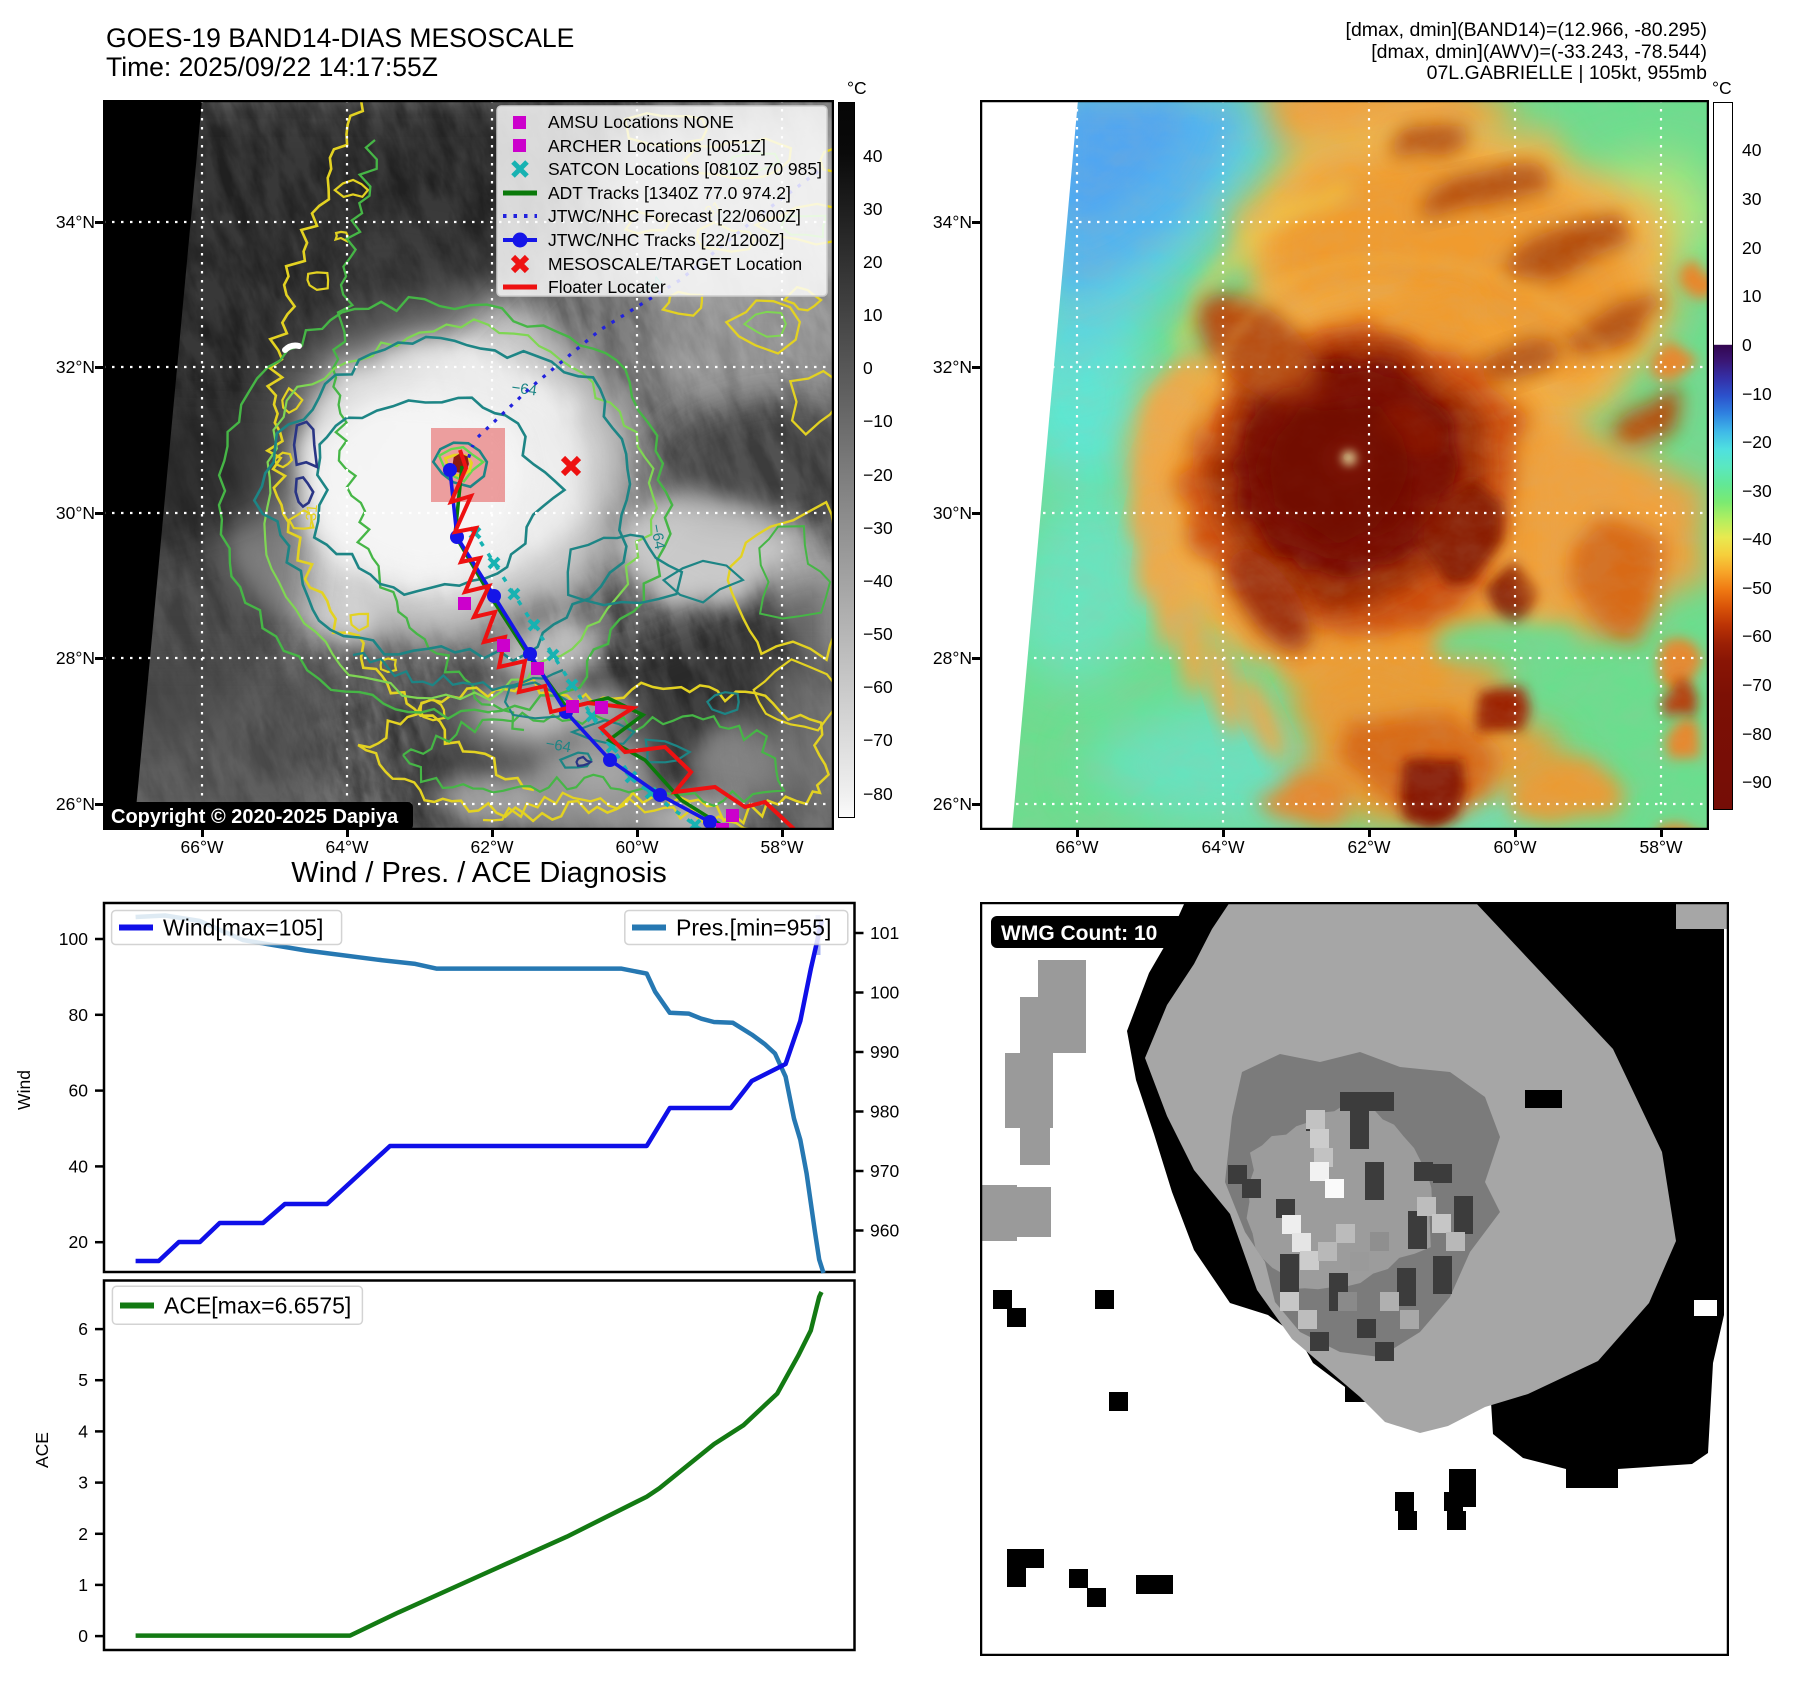 The width and height of the screenshot is (1797, 1690). Describe the element at coordinates (674, 216) in the screenshot. I see `svg-text: JTWC/NHC Forecast [22/0600Z]` at that location.